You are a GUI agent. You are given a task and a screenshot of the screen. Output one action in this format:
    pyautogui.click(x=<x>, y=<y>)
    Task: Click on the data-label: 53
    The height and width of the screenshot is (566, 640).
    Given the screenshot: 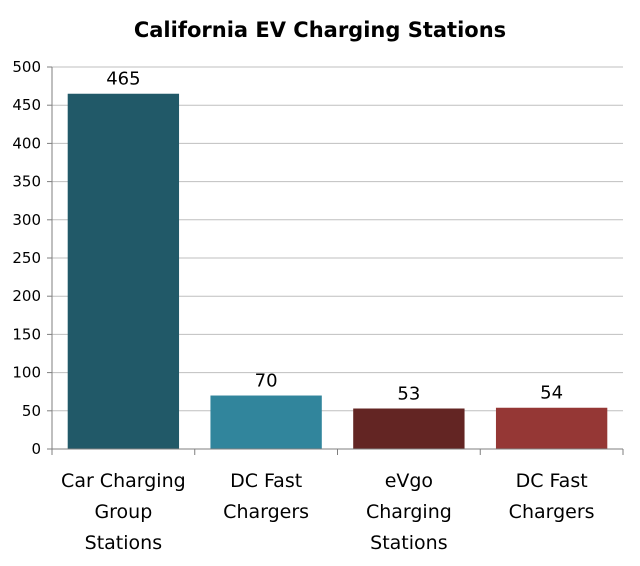 What is the action you would take?
    pyautogui.click(x=408, y=394)
    